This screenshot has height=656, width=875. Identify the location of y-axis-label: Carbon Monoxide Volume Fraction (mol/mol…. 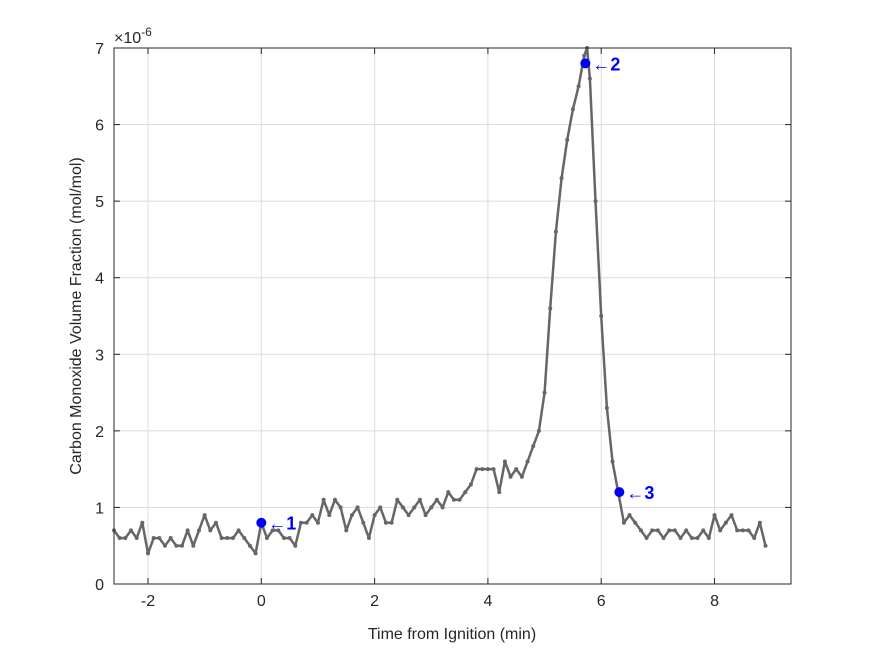
(76, 315).